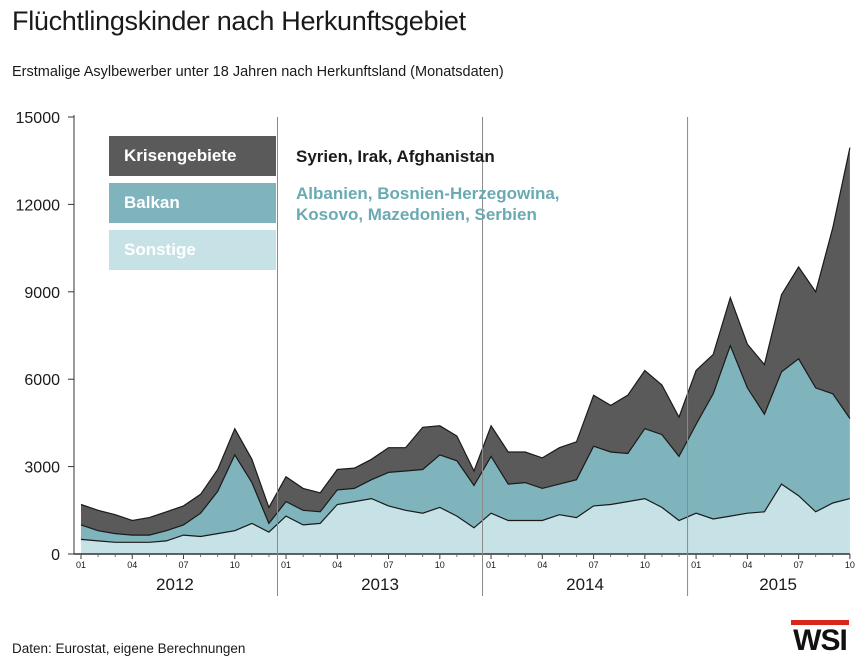  What do you see at coordinates (380, 584) in the screenshot?
I see `year-label: 2013` at bounding box center [380, 584].